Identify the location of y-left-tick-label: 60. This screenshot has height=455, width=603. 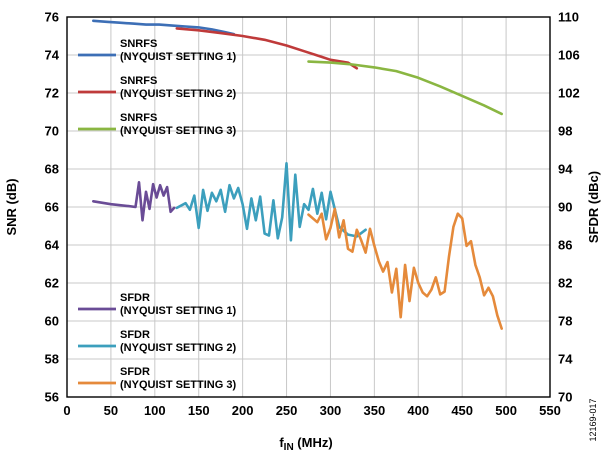
(52, 321).